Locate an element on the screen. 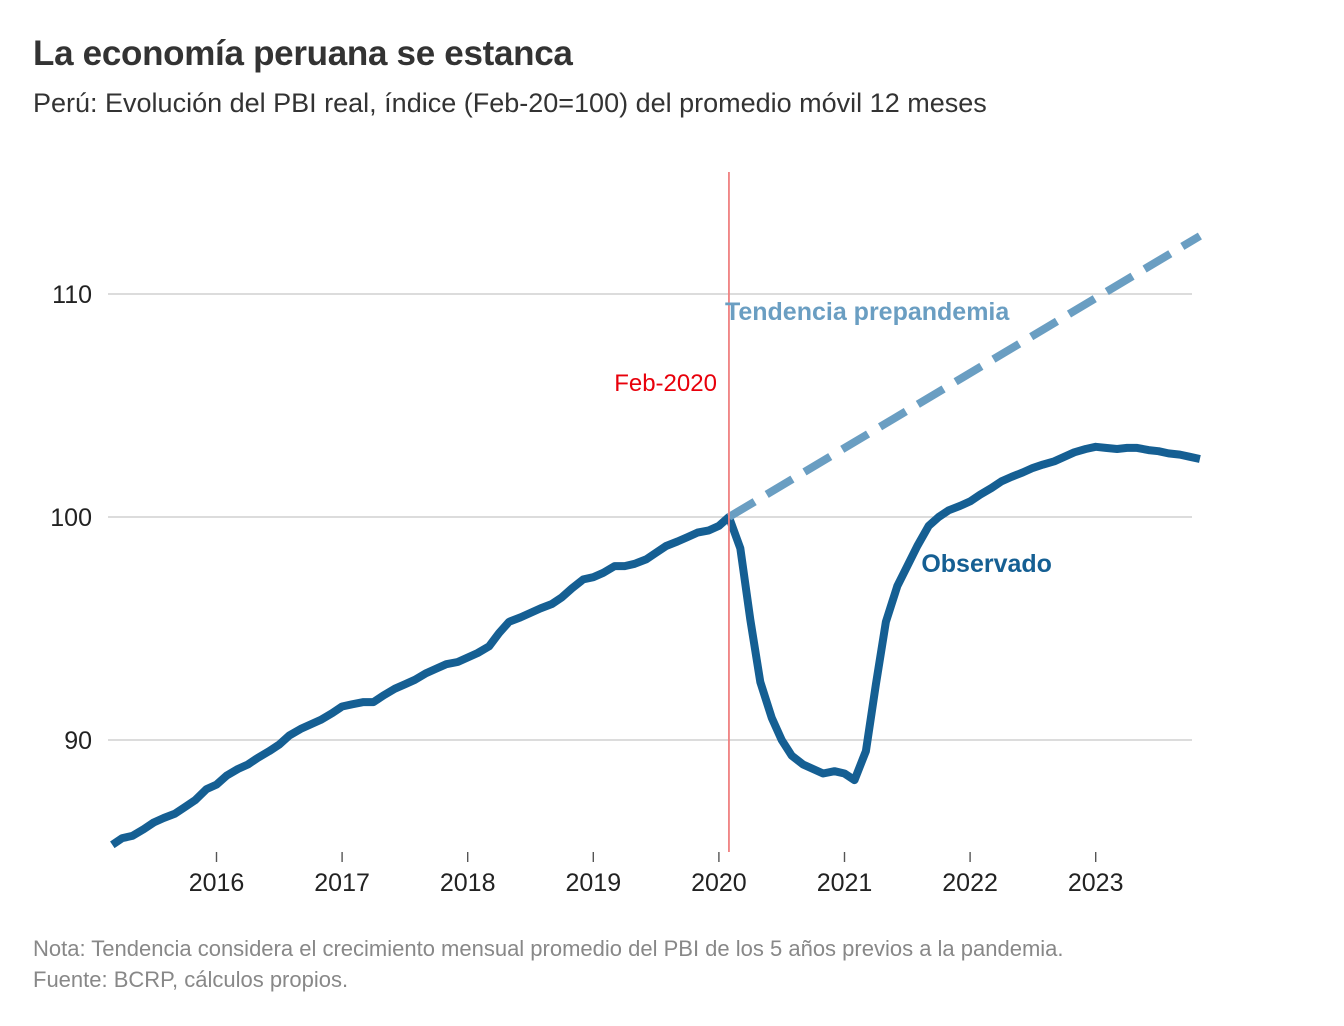  observed-label: Observado is located at coordinates (986, 564).